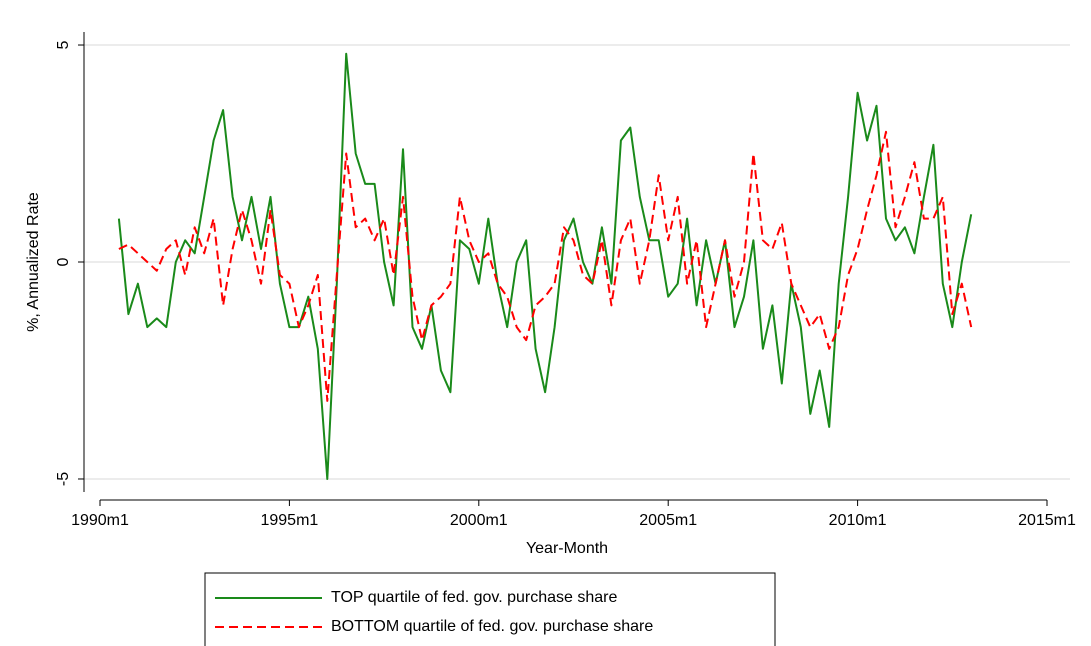 This screenshot has height=646, width=1091. I want to click on y-tick-label: 0, so click(63, 261).